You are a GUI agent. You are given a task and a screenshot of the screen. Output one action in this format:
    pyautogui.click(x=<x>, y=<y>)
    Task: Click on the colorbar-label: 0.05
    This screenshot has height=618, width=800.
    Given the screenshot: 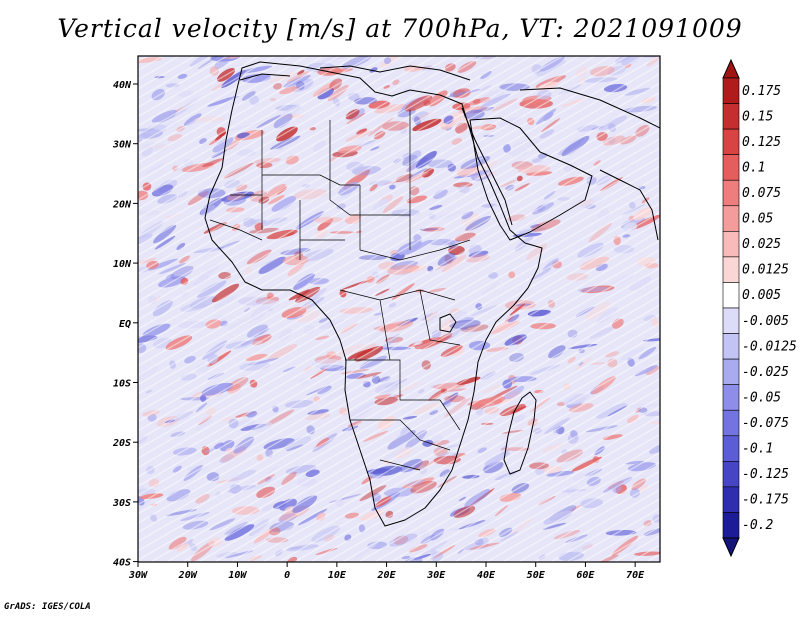 What is the action you would take?
    pyautogui.click(x=757, y=219)
    